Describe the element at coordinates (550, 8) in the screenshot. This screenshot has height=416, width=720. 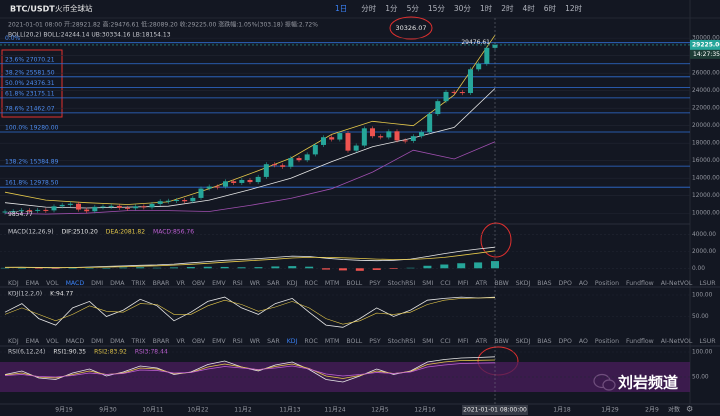
I see `timeframe-button: 6时` at that location.